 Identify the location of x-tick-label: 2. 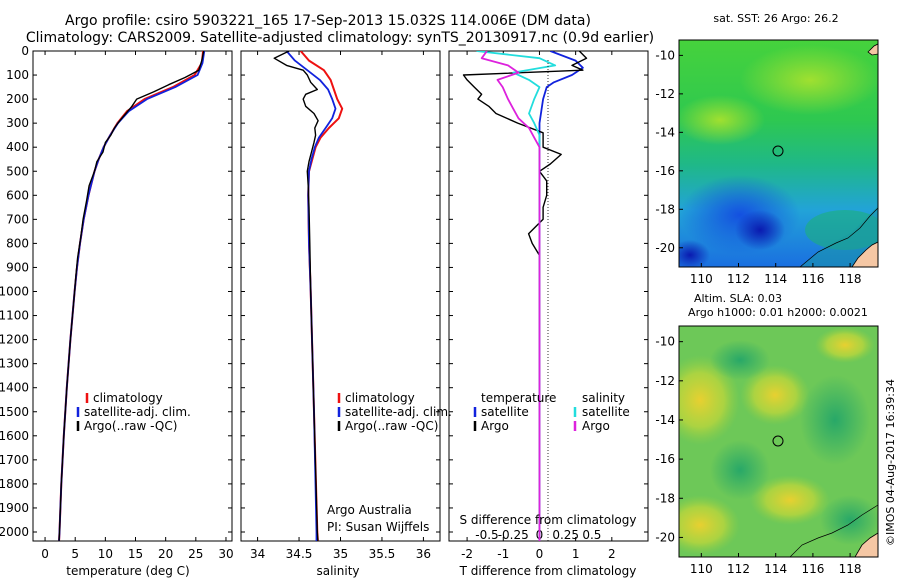
(612, 554).